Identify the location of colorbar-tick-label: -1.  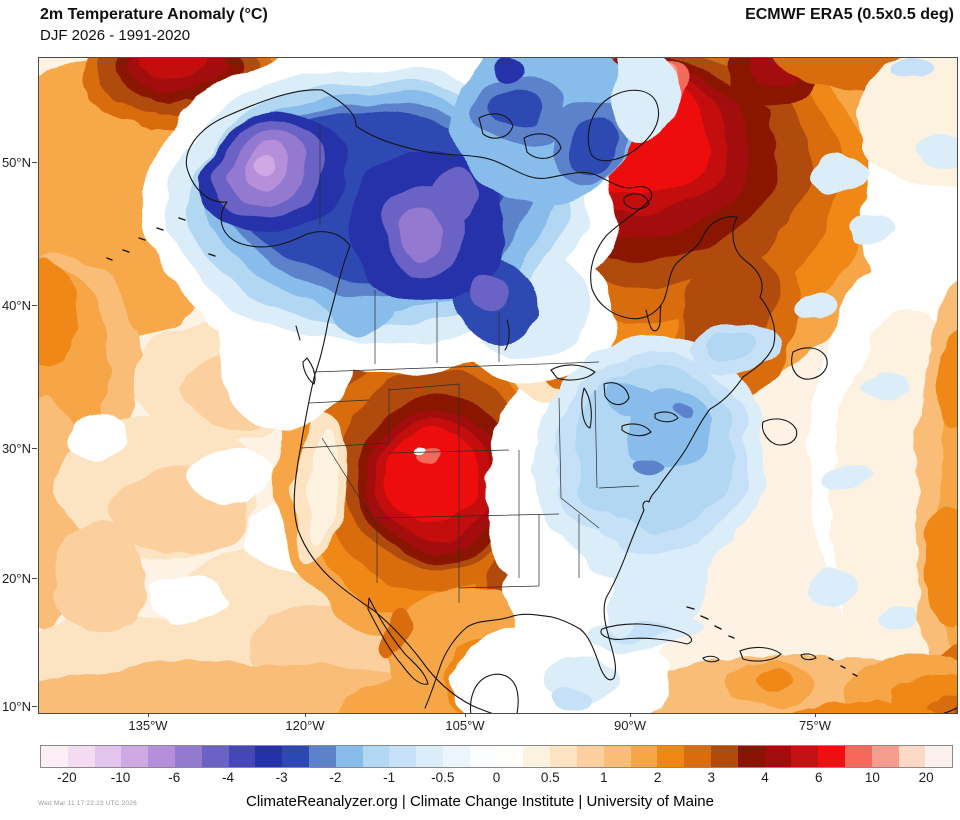
(389, 777).